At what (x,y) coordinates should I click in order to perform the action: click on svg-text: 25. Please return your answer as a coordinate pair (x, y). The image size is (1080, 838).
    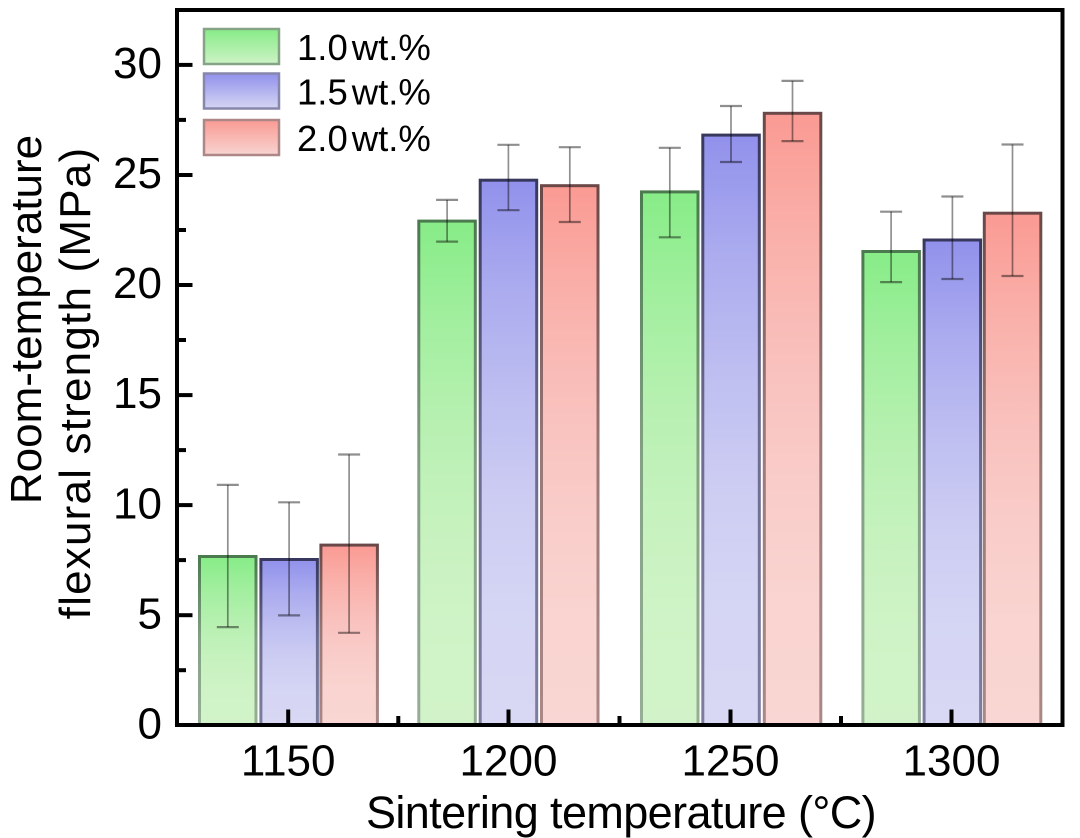
    Looking at the image, I should click on (137, 173).